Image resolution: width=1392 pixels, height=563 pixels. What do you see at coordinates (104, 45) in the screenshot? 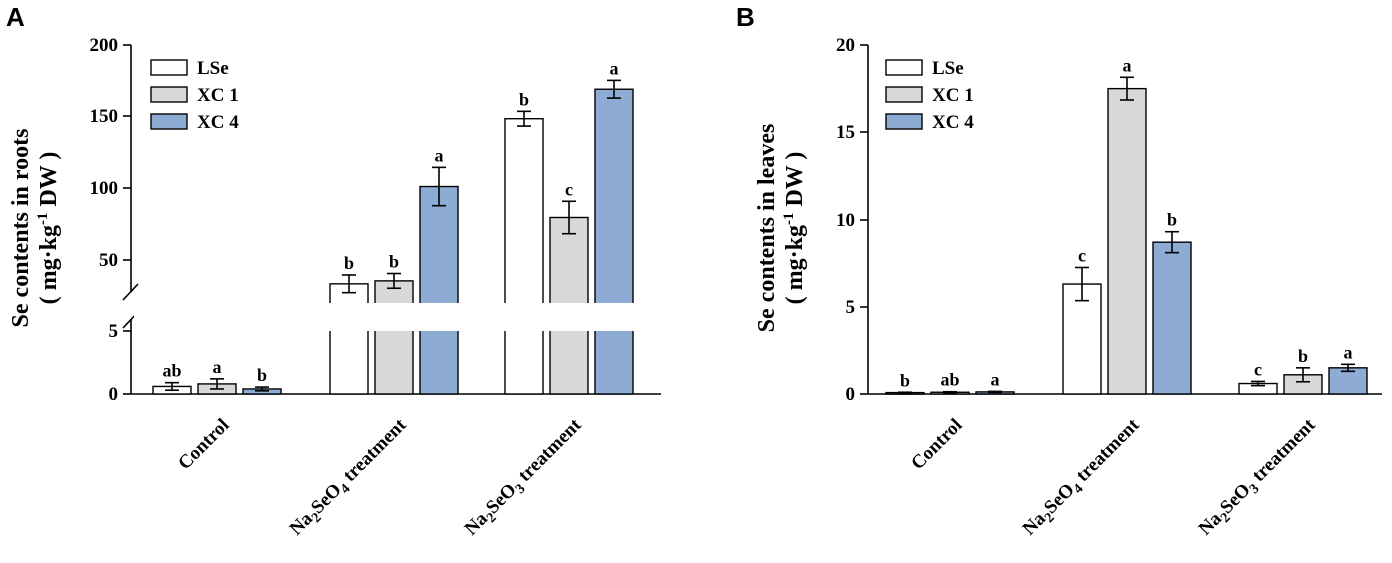
I see `y-tick-label: 200` at bounding box center [104, 45].